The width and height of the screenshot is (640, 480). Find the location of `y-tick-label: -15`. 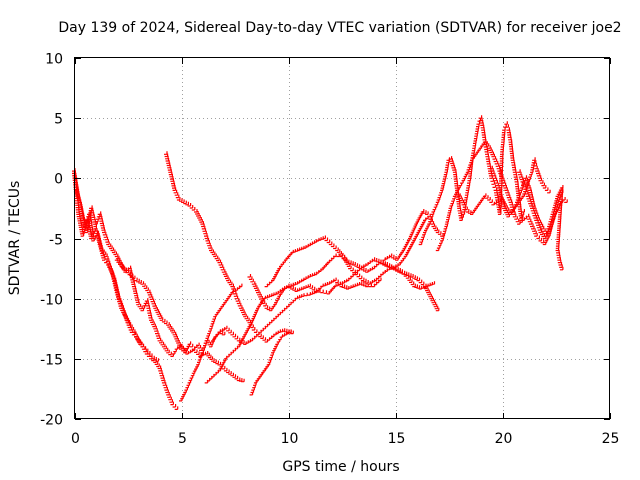

y-tick-label: -15 is located at coordinates (51, 361).